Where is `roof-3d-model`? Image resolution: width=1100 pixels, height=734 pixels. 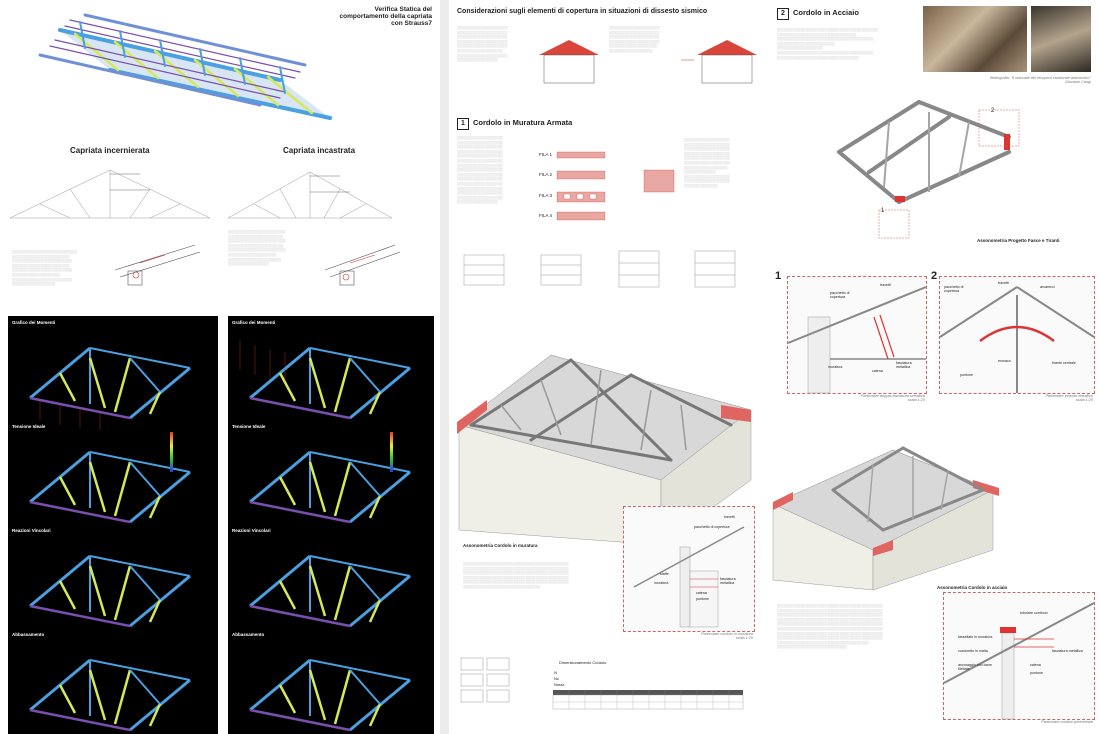
roof-3d-model is located at coordinates (185, 66).